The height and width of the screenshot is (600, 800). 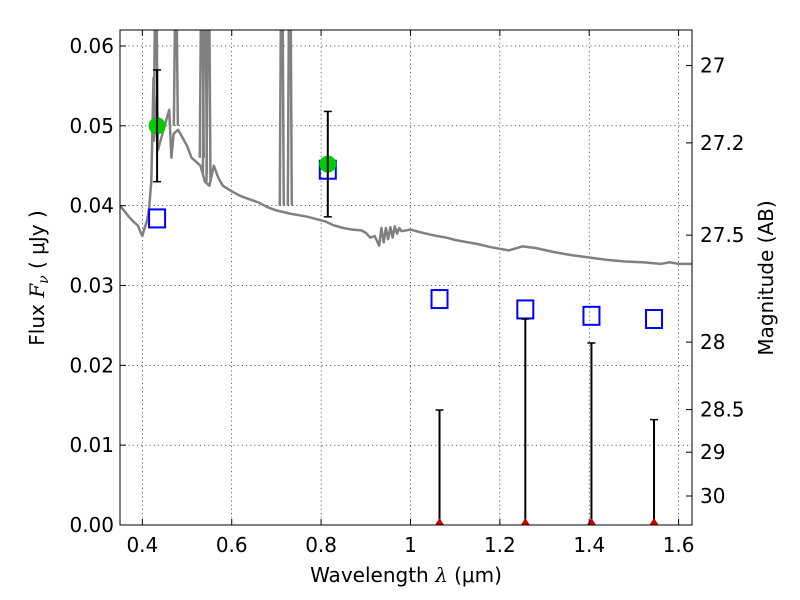 I want to click on y-tick-label: 0.02, so click(x=91, y=365).